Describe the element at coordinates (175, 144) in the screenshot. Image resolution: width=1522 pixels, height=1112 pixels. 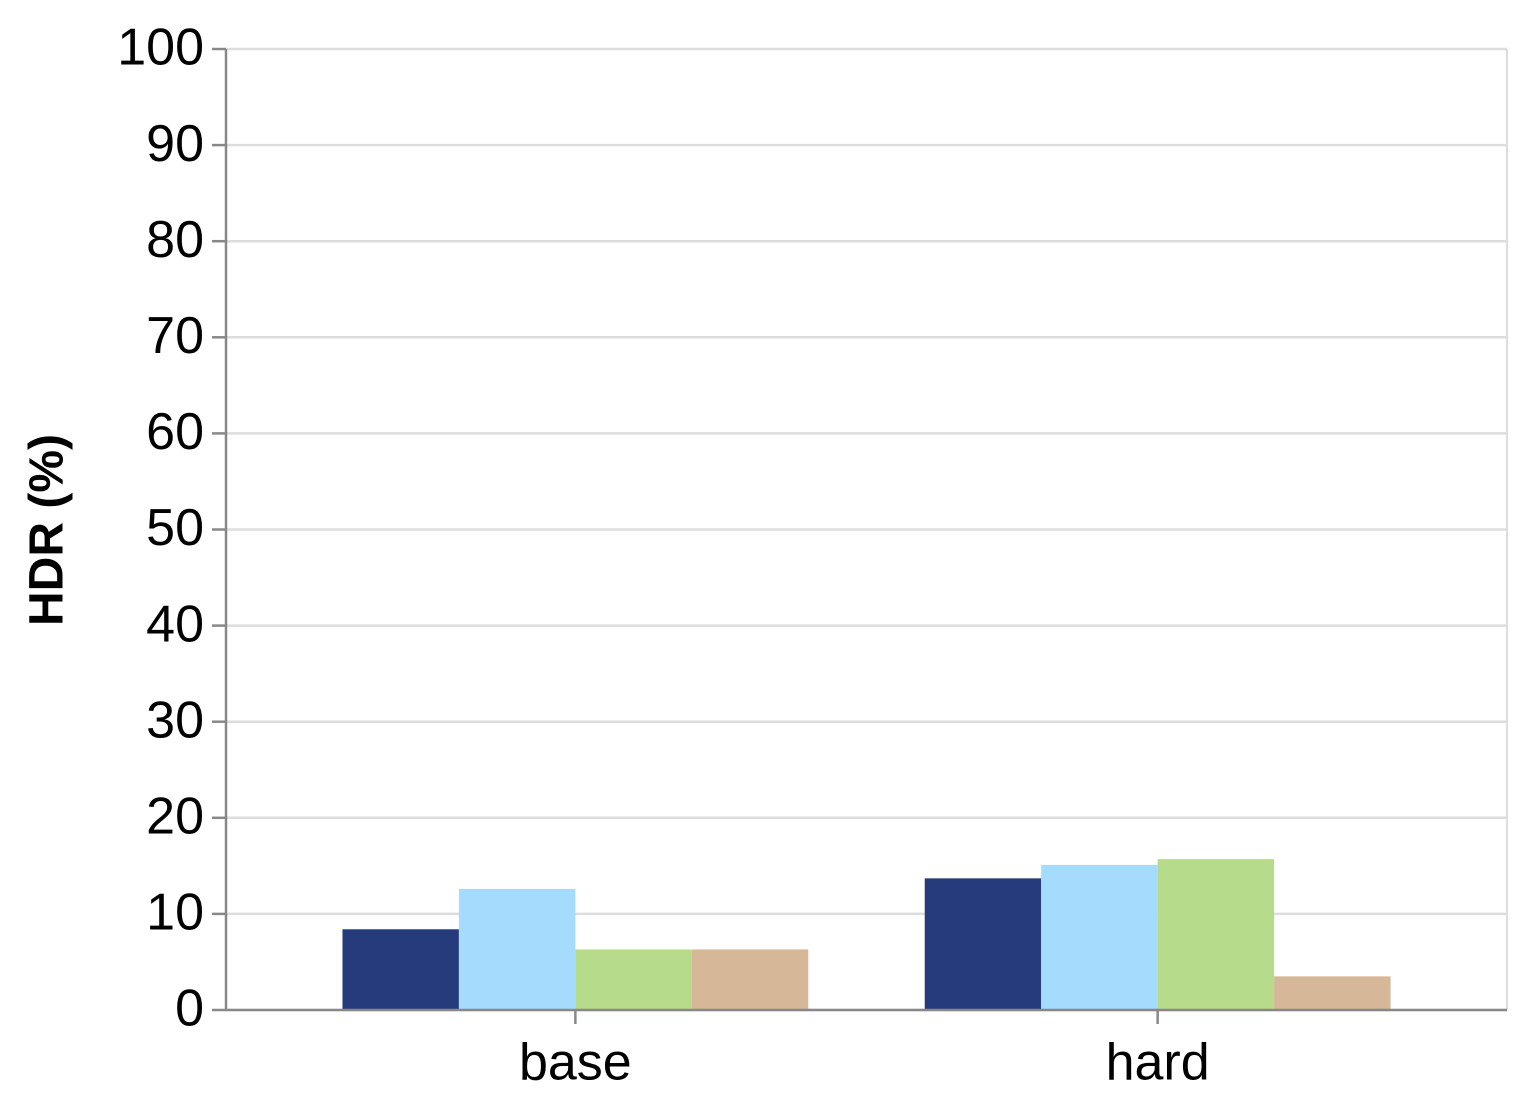
I see `y-tick-label: 90` at that location.